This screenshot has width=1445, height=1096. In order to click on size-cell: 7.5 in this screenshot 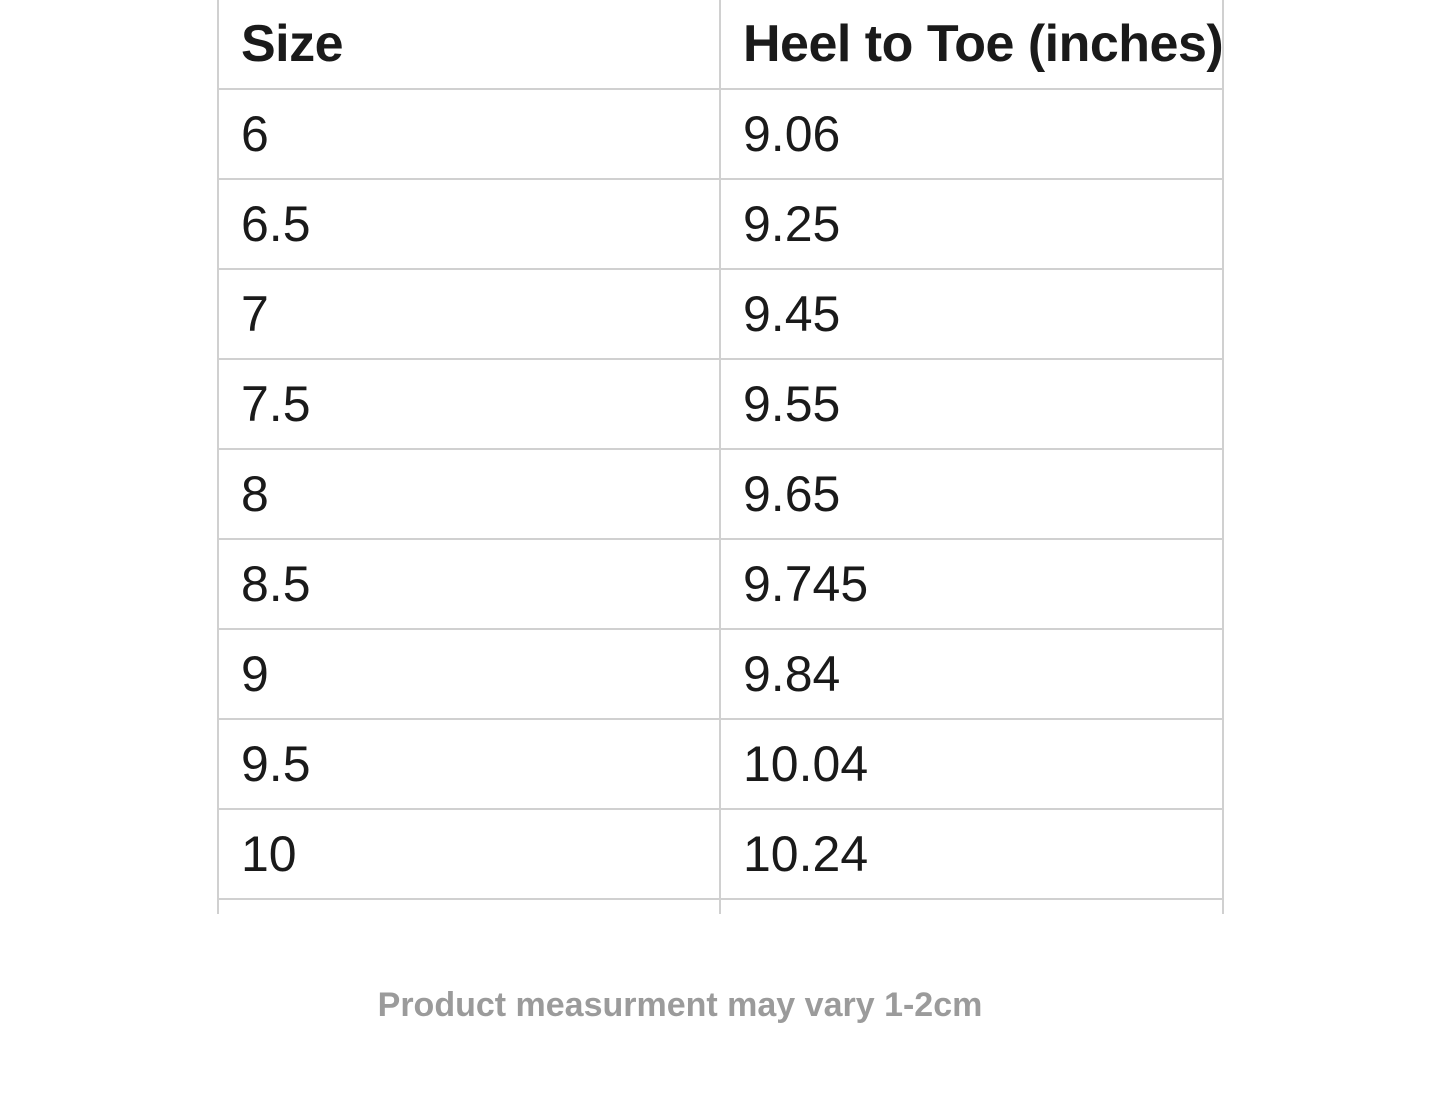, I will do `click(469, 404)`.